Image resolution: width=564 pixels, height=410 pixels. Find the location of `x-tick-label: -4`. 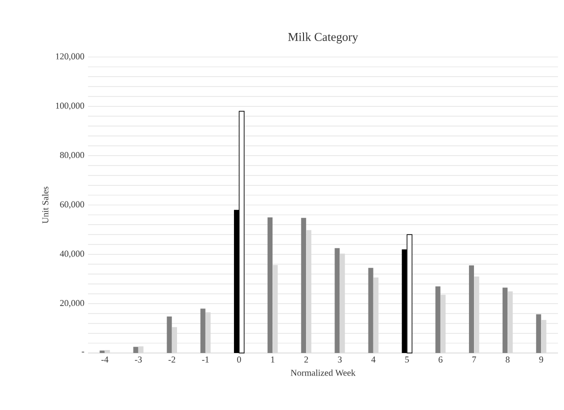

x-tick-label: -4 is located at coordinates (104, 359).